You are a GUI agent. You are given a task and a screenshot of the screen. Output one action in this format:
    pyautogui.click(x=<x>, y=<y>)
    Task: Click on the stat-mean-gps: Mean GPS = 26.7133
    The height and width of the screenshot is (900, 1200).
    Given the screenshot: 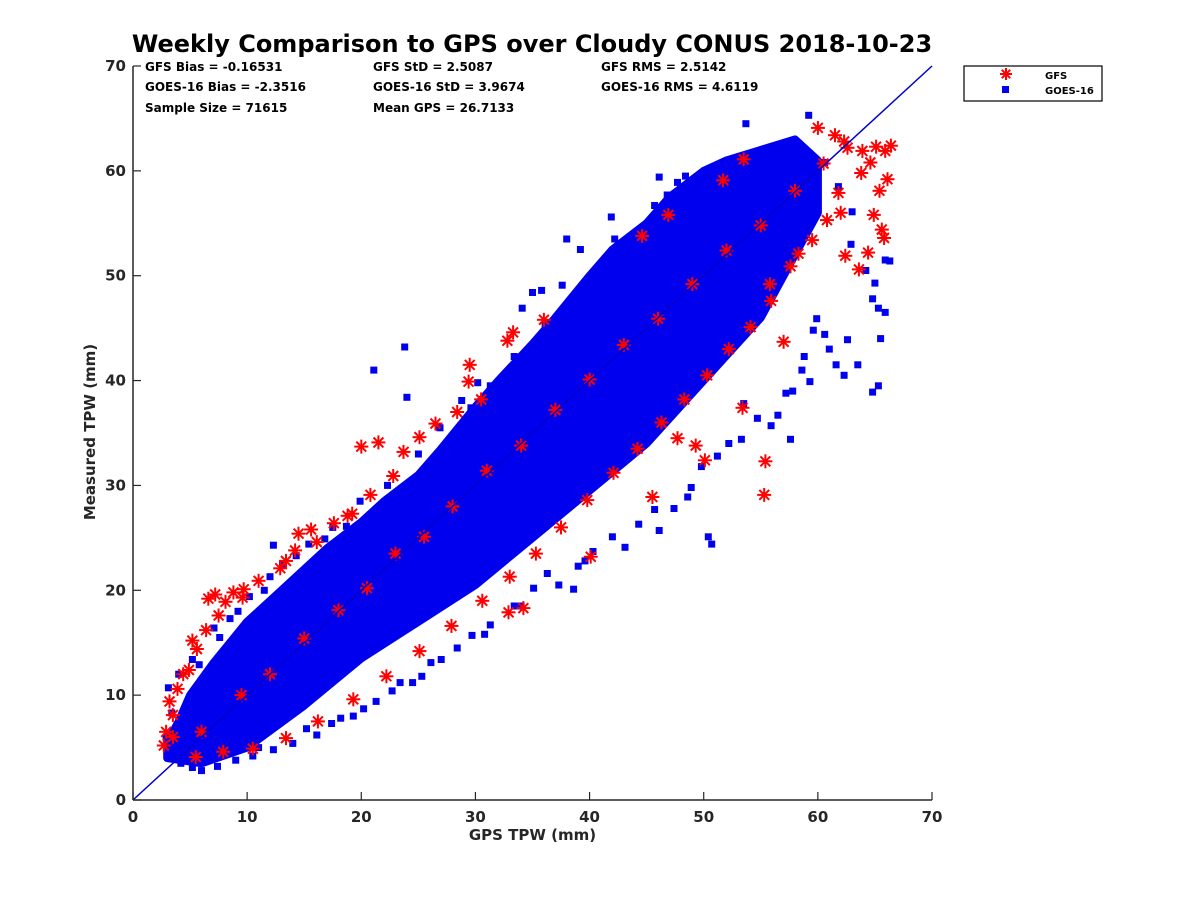 What is the action you would take?
    pyautogui.click(x=444, y=108)
    